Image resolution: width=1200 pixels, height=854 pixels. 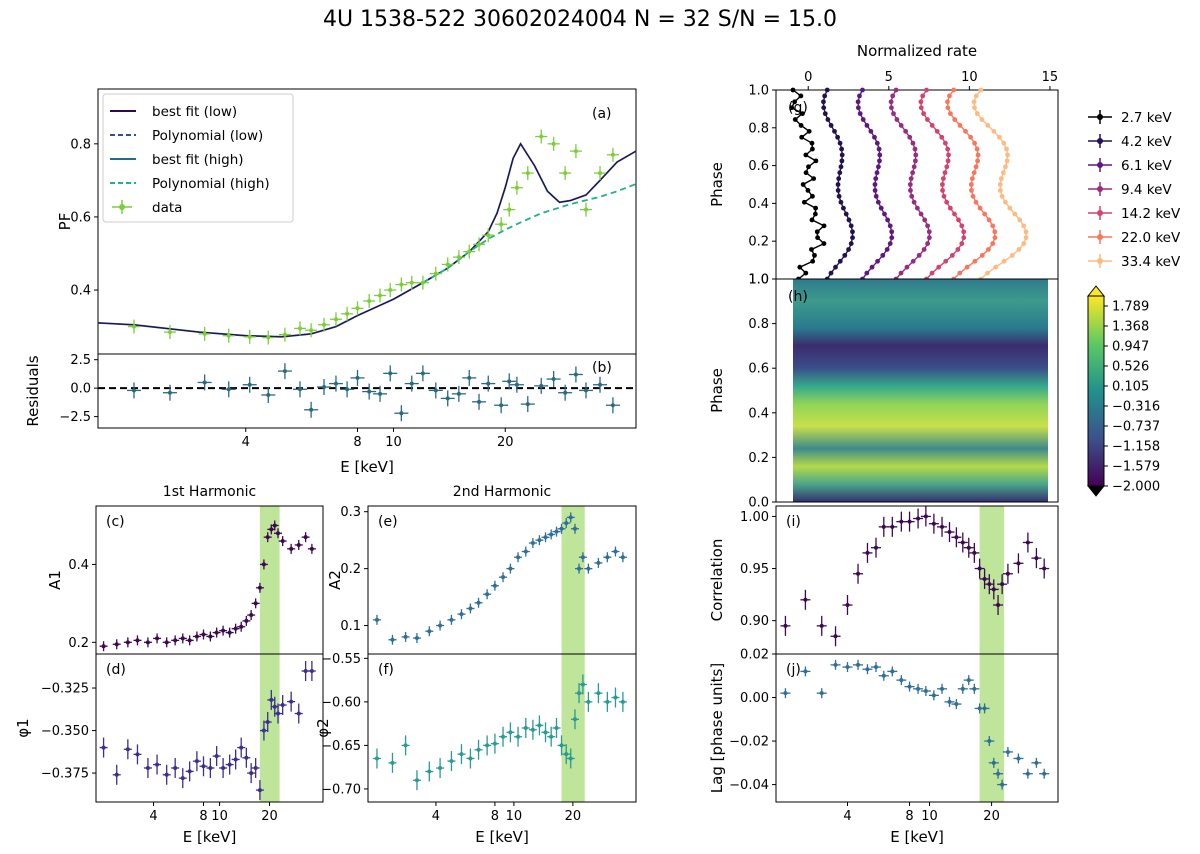 I want to click on panel-g-ytick-label: 0.4, so click(x=758, y=204).